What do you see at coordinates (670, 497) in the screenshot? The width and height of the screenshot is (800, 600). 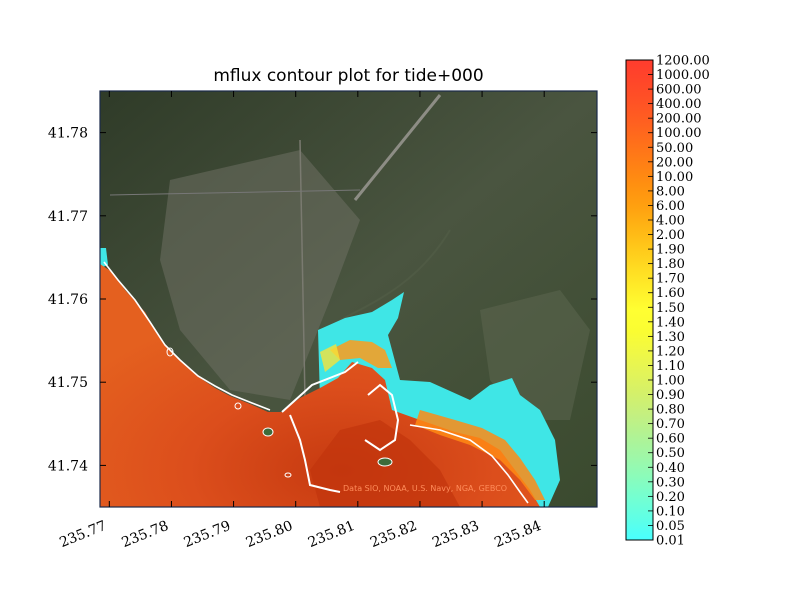 I see `colorbar-label: 0.20` at bounding box center [670, 497].